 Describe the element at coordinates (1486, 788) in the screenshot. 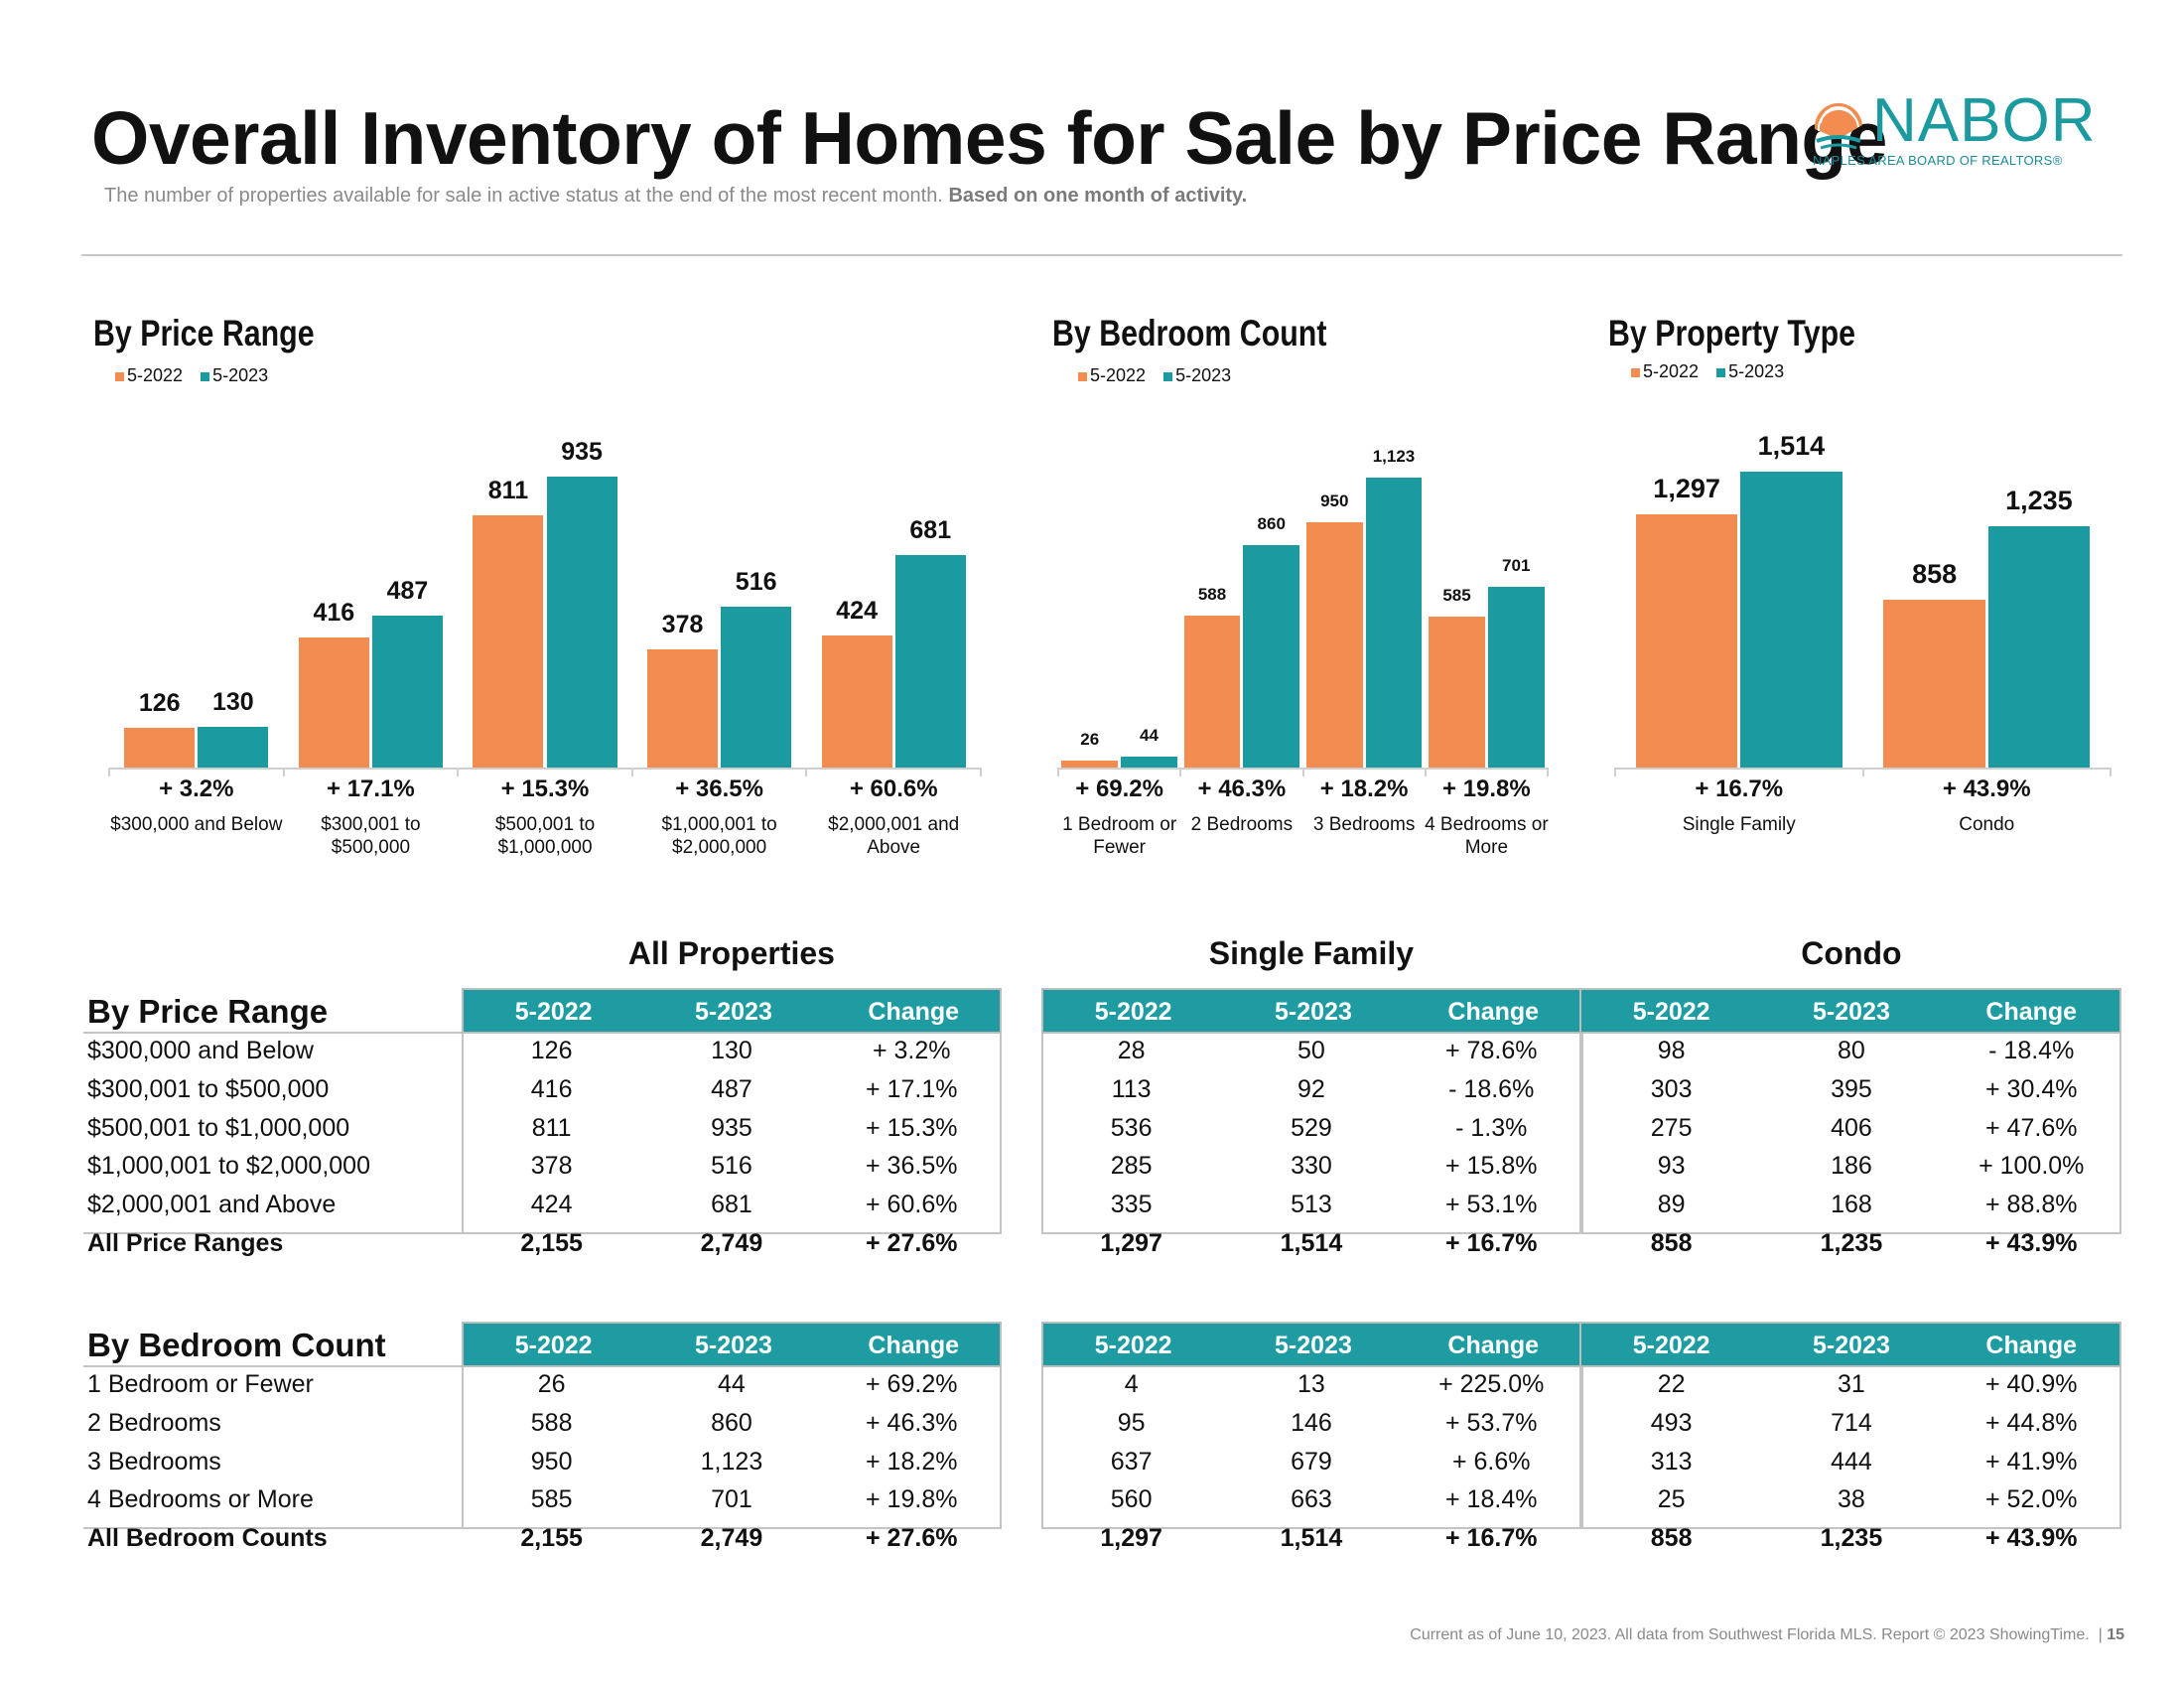

I see `change-label: + 19.8%` at that location.